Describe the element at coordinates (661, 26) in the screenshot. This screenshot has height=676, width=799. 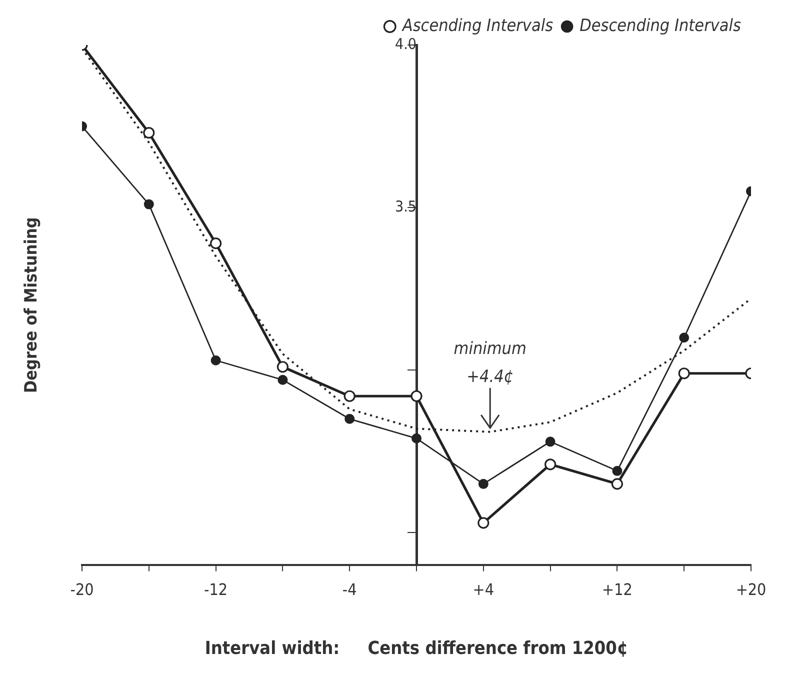
I see `legend-label: Descending Intervals` at that location.